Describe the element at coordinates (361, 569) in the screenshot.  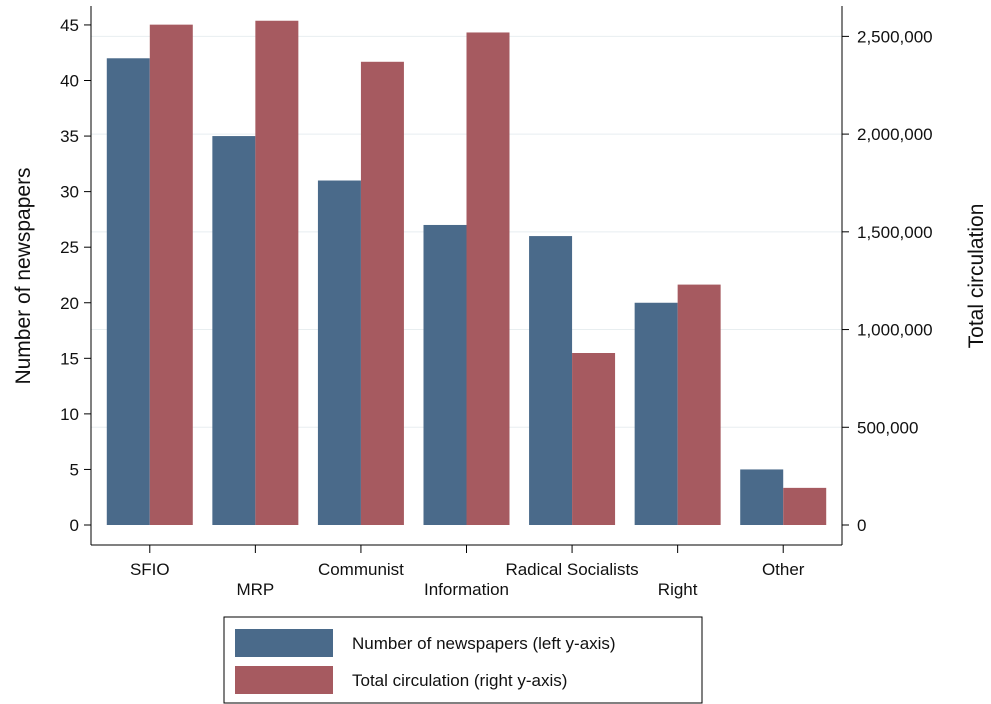
I see `x-tick-label: Communist` at that location.